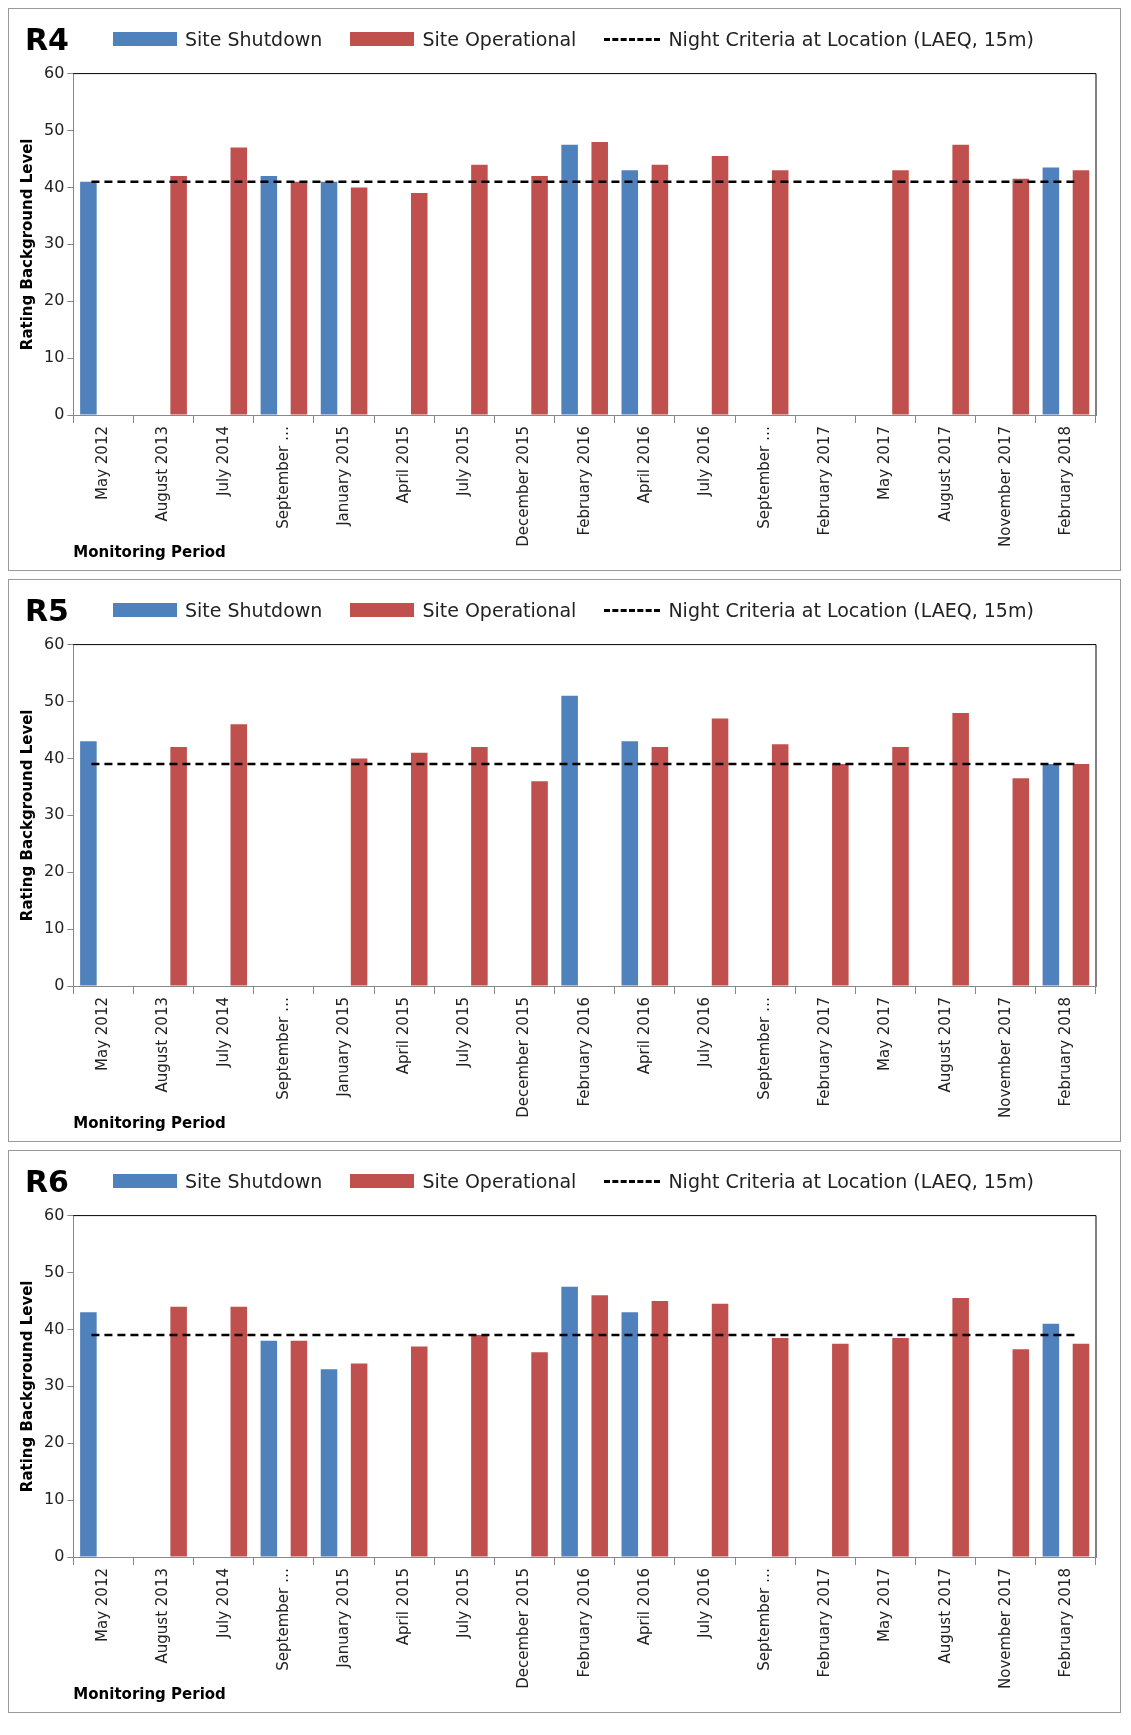  What do you see at coordinates (47, 39) in the screenshot?
I see `chart-title: R4` at bounding box center [47, 39].